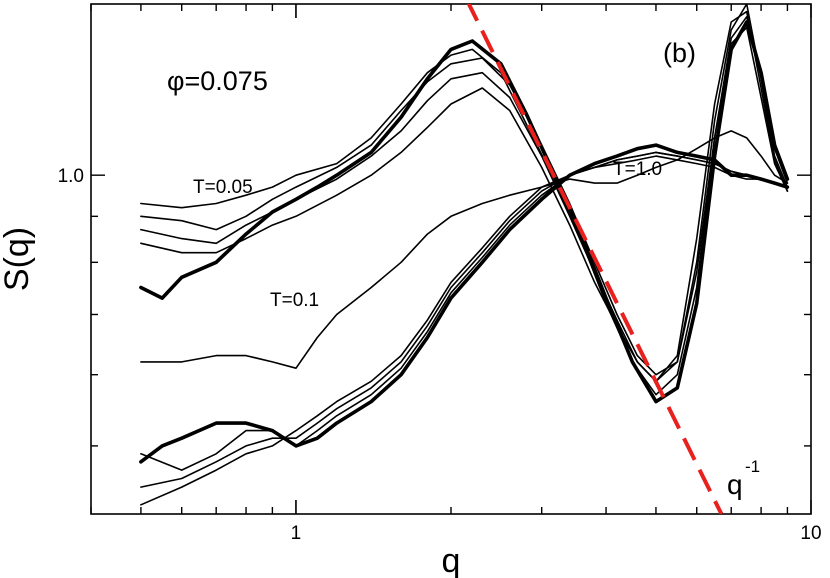 The height and width of the screenshot is (578, 830). I want to click on panel-label: (b), so click(679, 53).